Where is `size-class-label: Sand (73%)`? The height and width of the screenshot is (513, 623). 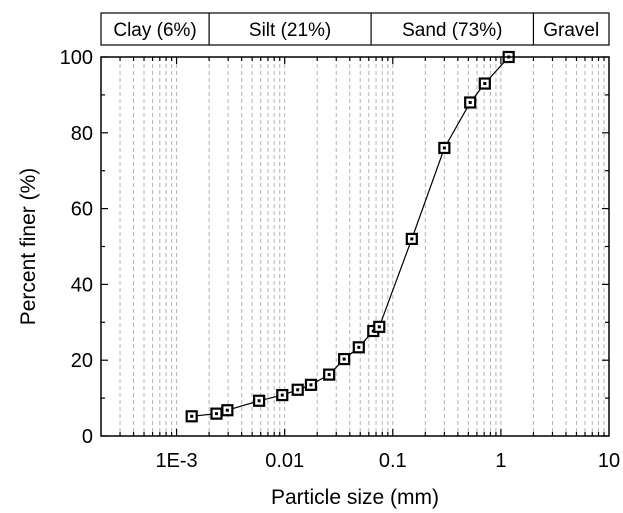
size-class-label: Sand (73%) is located at coordinates (452, 30).